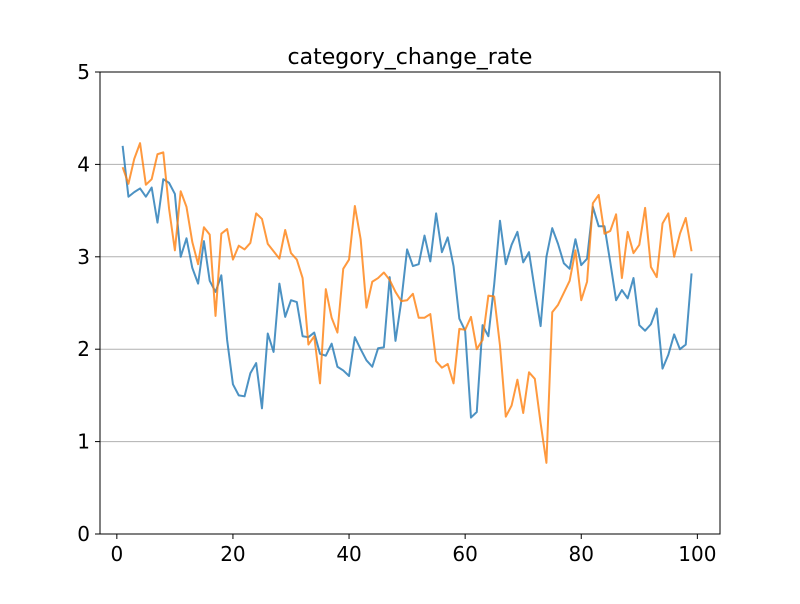 The image size is (800, 604). What do you see at coordinates (83, 72) in the screenshot?
I see `y-tick-label: 5` at bounding box center [83, 72].